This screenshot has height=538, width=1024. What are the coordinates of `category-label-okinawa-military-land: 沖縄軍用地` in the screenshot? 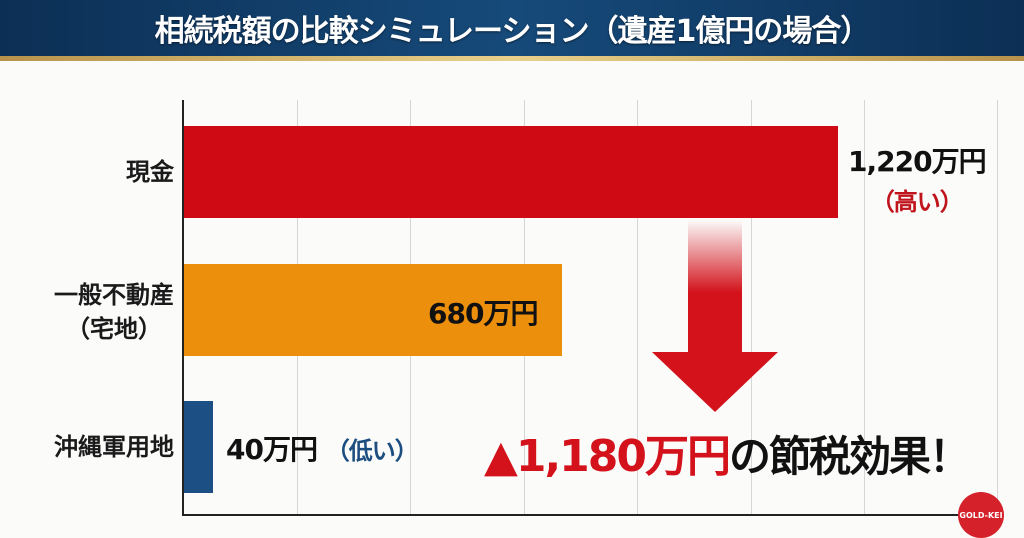 It's located at (114, 447).